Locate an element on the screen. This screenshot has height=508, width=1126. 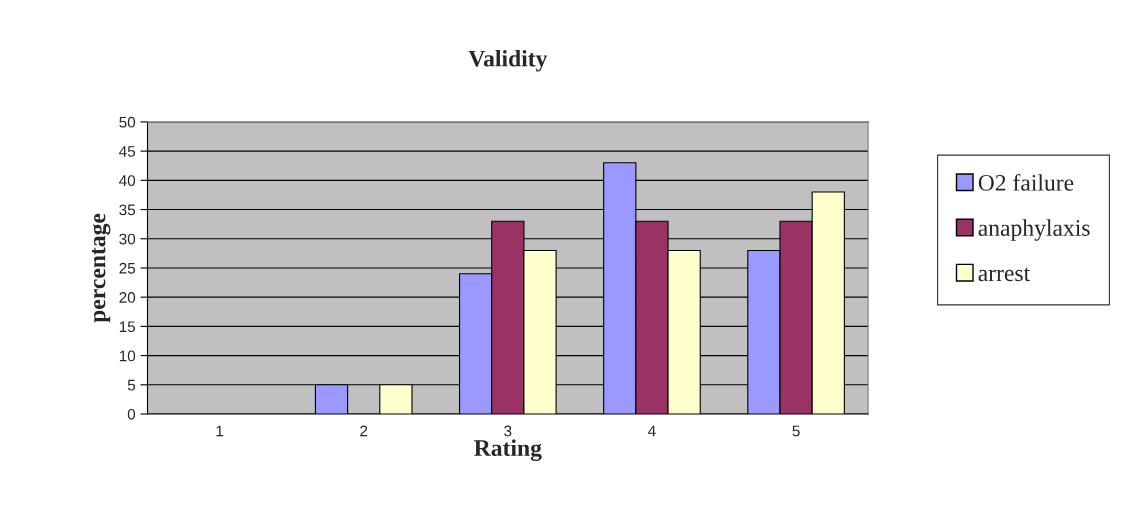
y-axis-title: percentage is located at coordinates (101, 268).